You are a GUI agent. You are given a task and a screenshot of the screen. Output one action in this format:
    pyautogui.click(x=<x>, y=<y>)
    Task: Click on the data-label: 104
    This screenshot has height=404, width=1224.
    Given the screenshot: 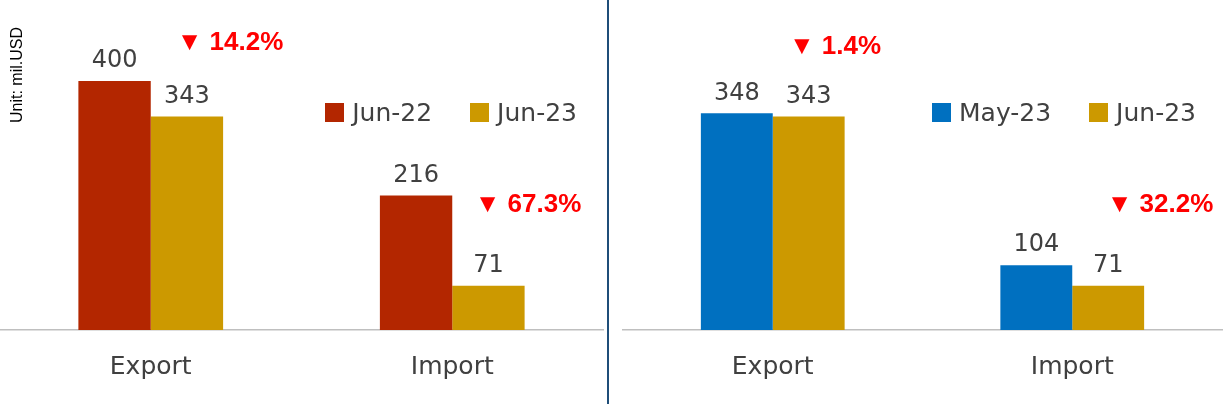 What is the action you would take?
    pyautogui.click(x=1036, y=243)
    